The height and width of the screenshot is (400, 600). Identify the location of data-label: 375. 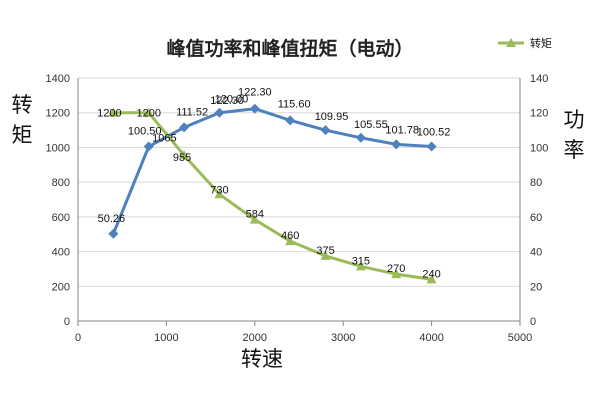
(325, 251).